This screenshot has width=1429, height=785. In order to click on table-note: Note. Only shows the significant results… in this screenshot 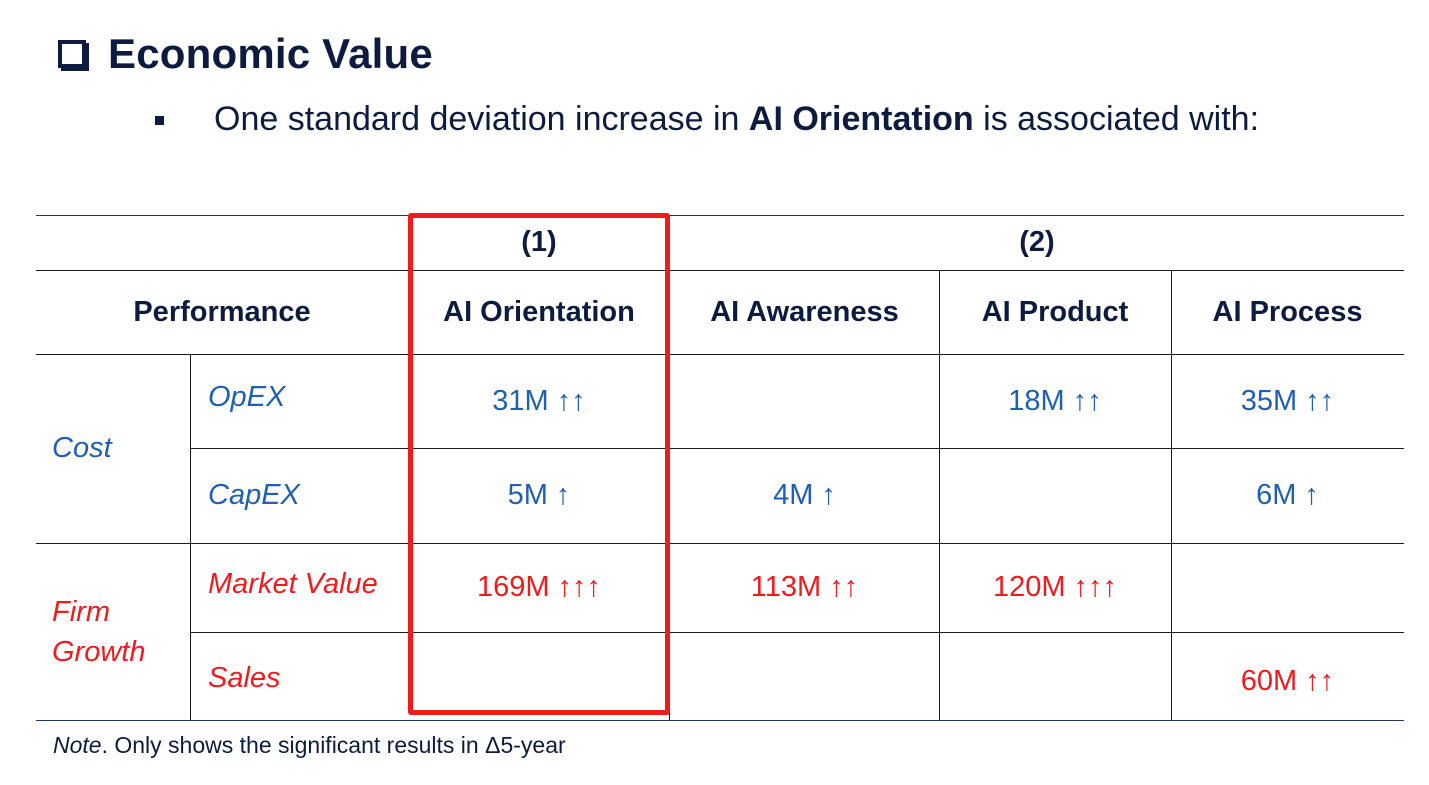, I will do `click(309, 745)`.